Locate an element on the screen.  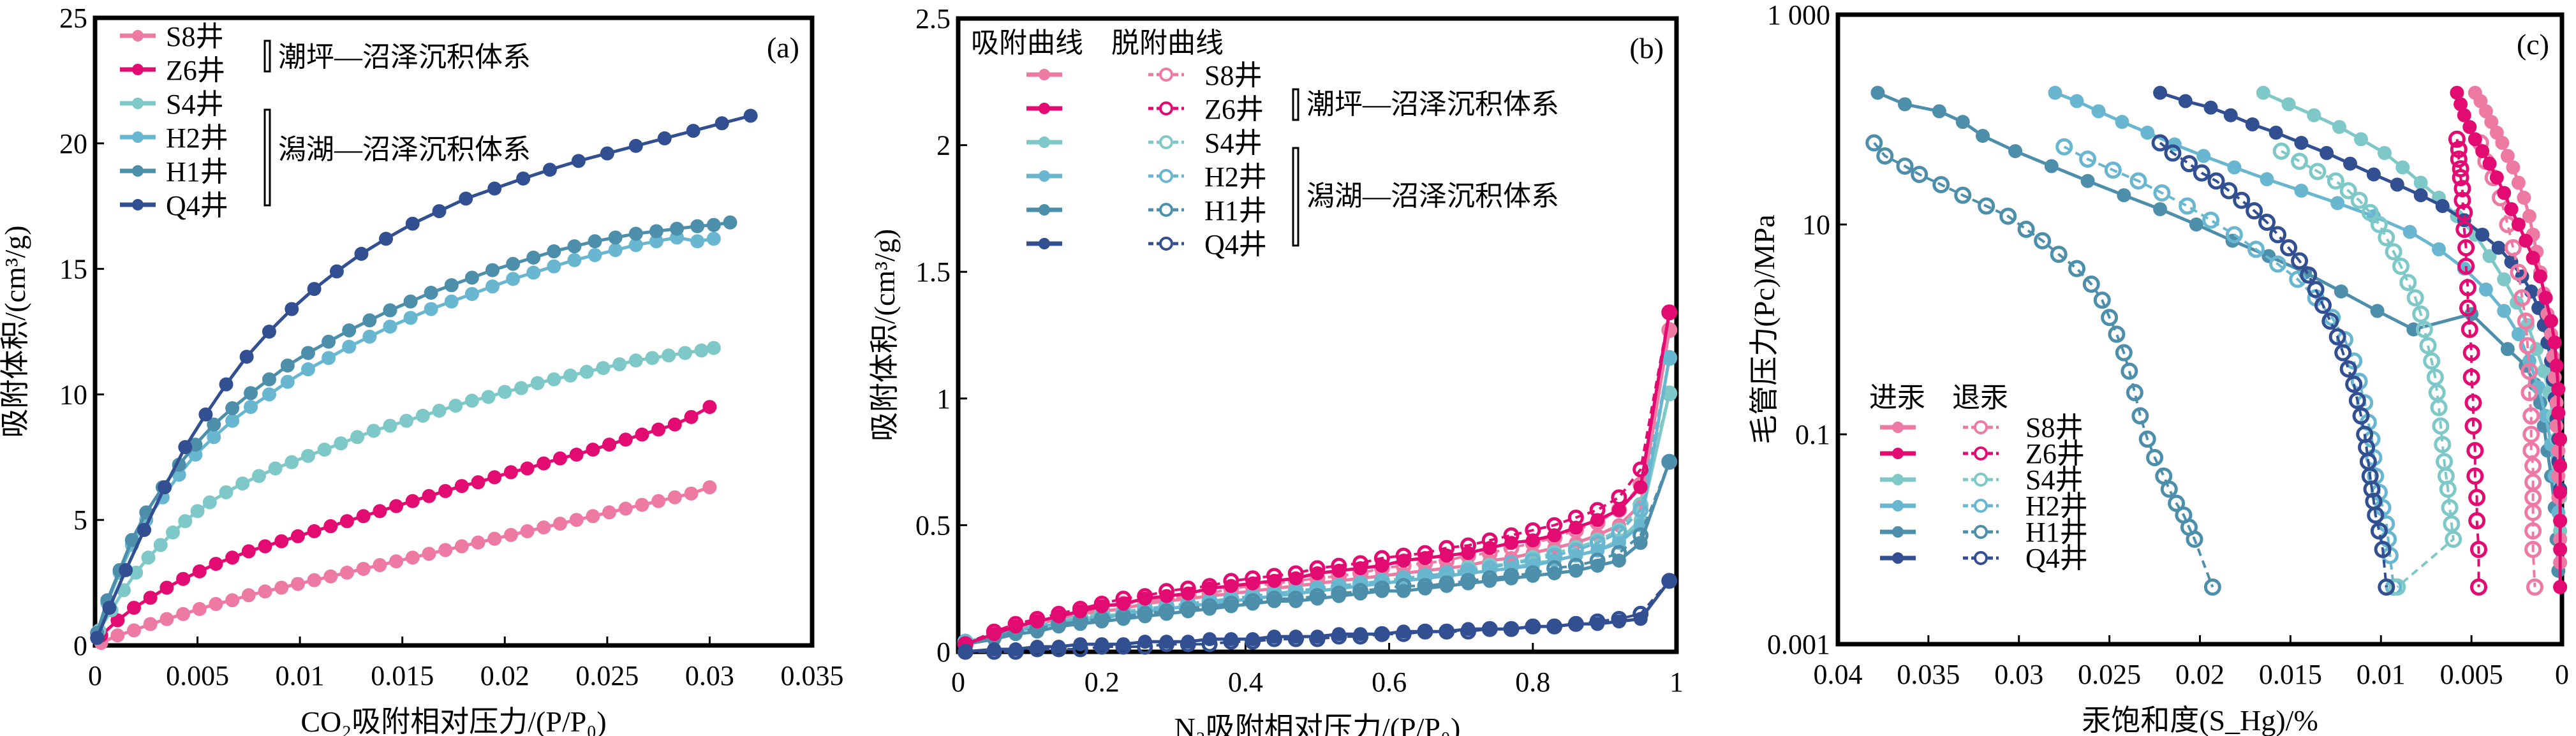
legend-intrusion-Q4 is located at coordinates (1898, 558).